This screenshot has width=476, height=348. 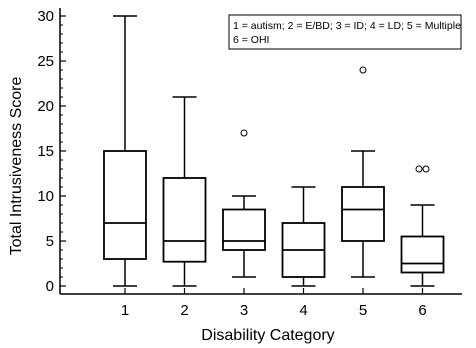 What do you see at coordinates (45, 196) in the screenshot?
I see `y-tick-label: 10` at bounding box center [45, 196].